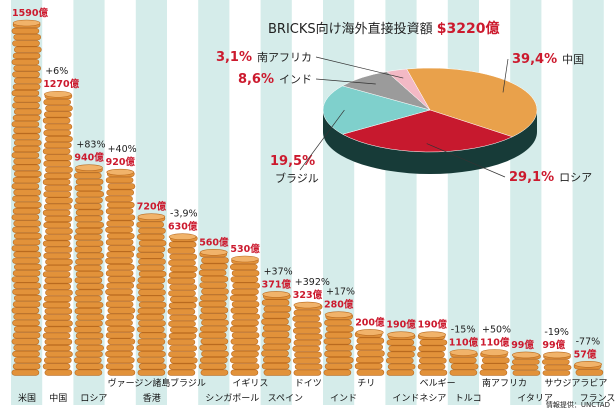 The height and width of the screenshot is (411, 616). What do you see at coordinates (468, 28) in the screenshot?
I see `pie-total: $3220億` at bounding box center [468, 28].